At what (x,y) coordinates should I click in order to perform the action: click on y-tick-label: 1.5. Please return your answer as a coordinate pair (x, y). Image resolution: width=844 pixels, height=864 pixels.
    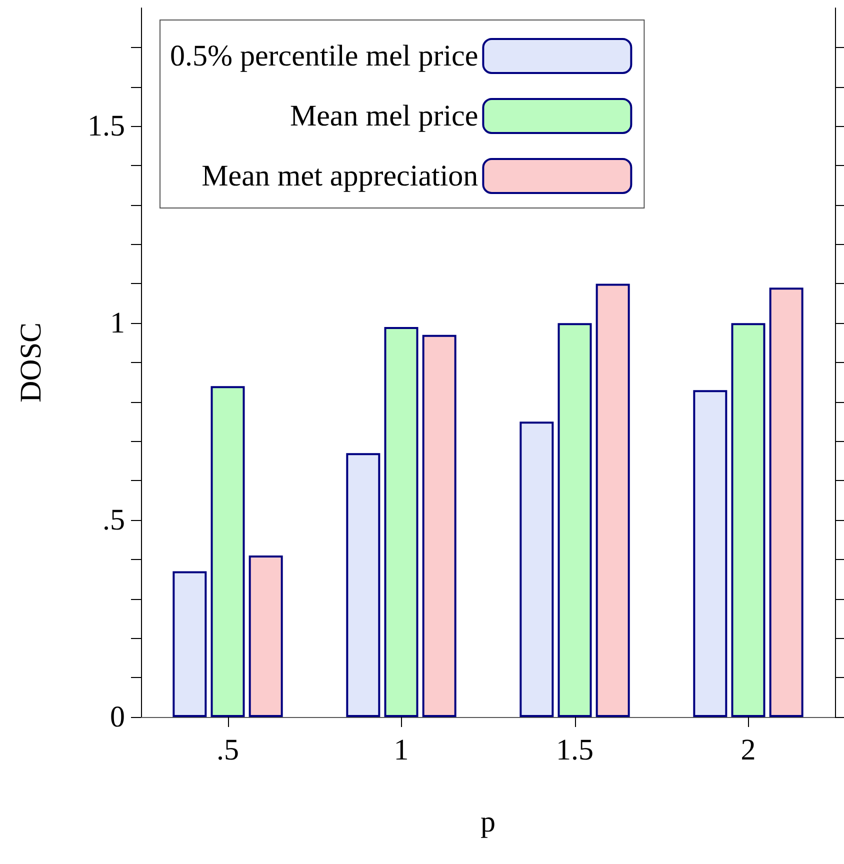
    Looking at the image, I should click on (106, 126).